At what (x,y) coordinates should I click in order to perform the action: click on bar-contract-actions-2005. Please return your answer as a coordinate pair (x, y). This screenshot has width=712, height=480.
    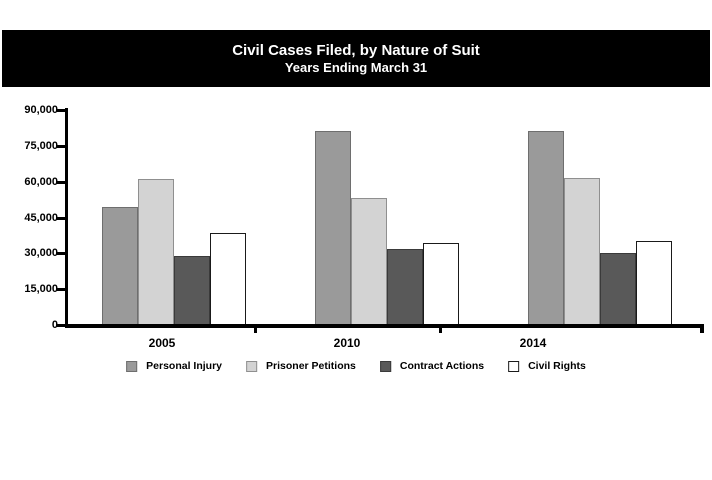
    Looking at the image, I should click on (192, 290).